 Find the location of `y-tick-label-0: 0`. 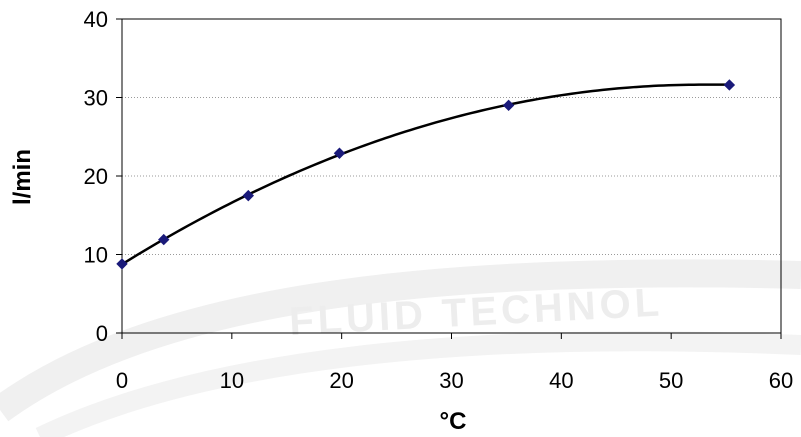

y-tick-label-0: 0 is located at coordinates (102, 333).